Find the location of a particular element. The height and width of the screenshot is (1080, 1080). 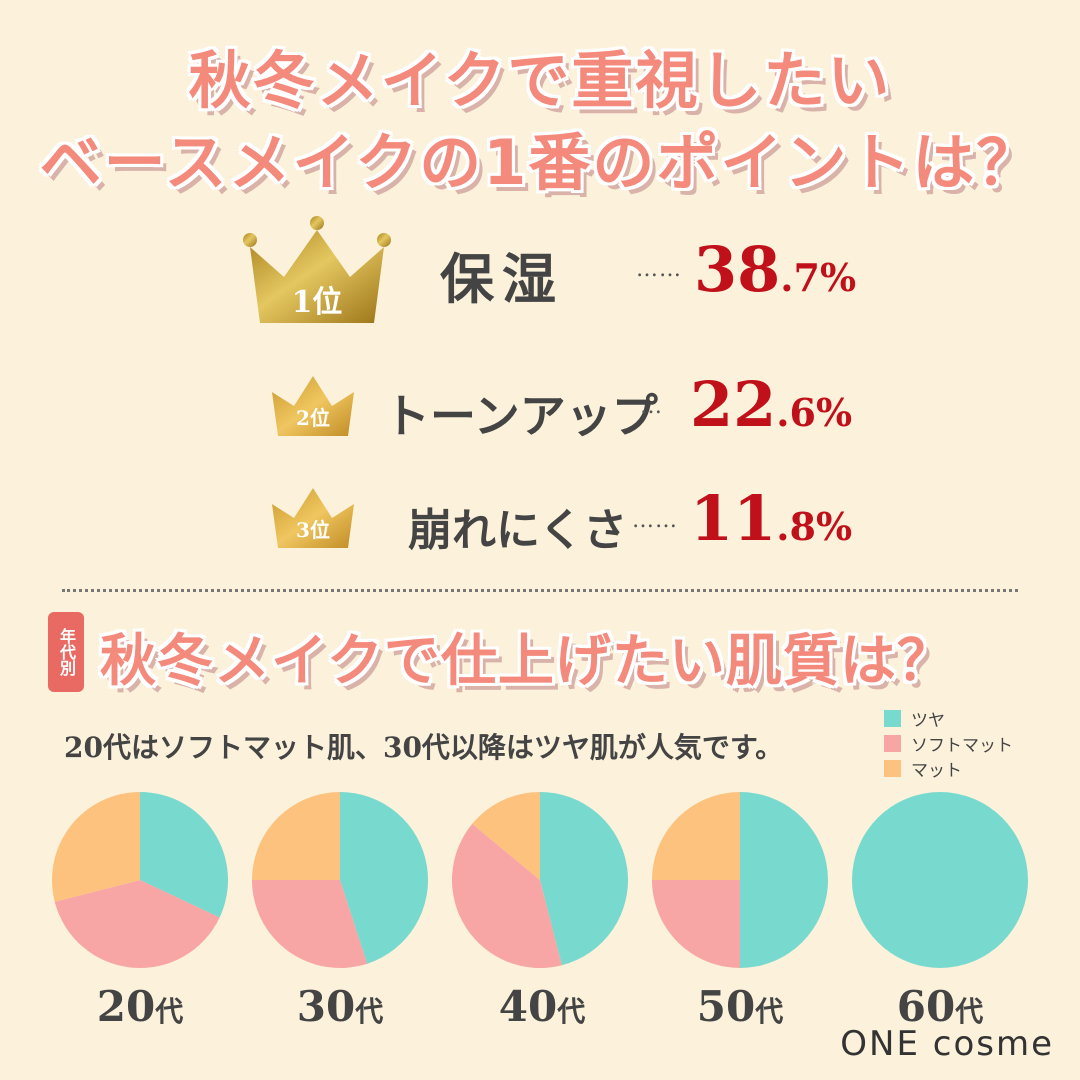

rank-percent: 38.7% is located at coordinates (775, 269).